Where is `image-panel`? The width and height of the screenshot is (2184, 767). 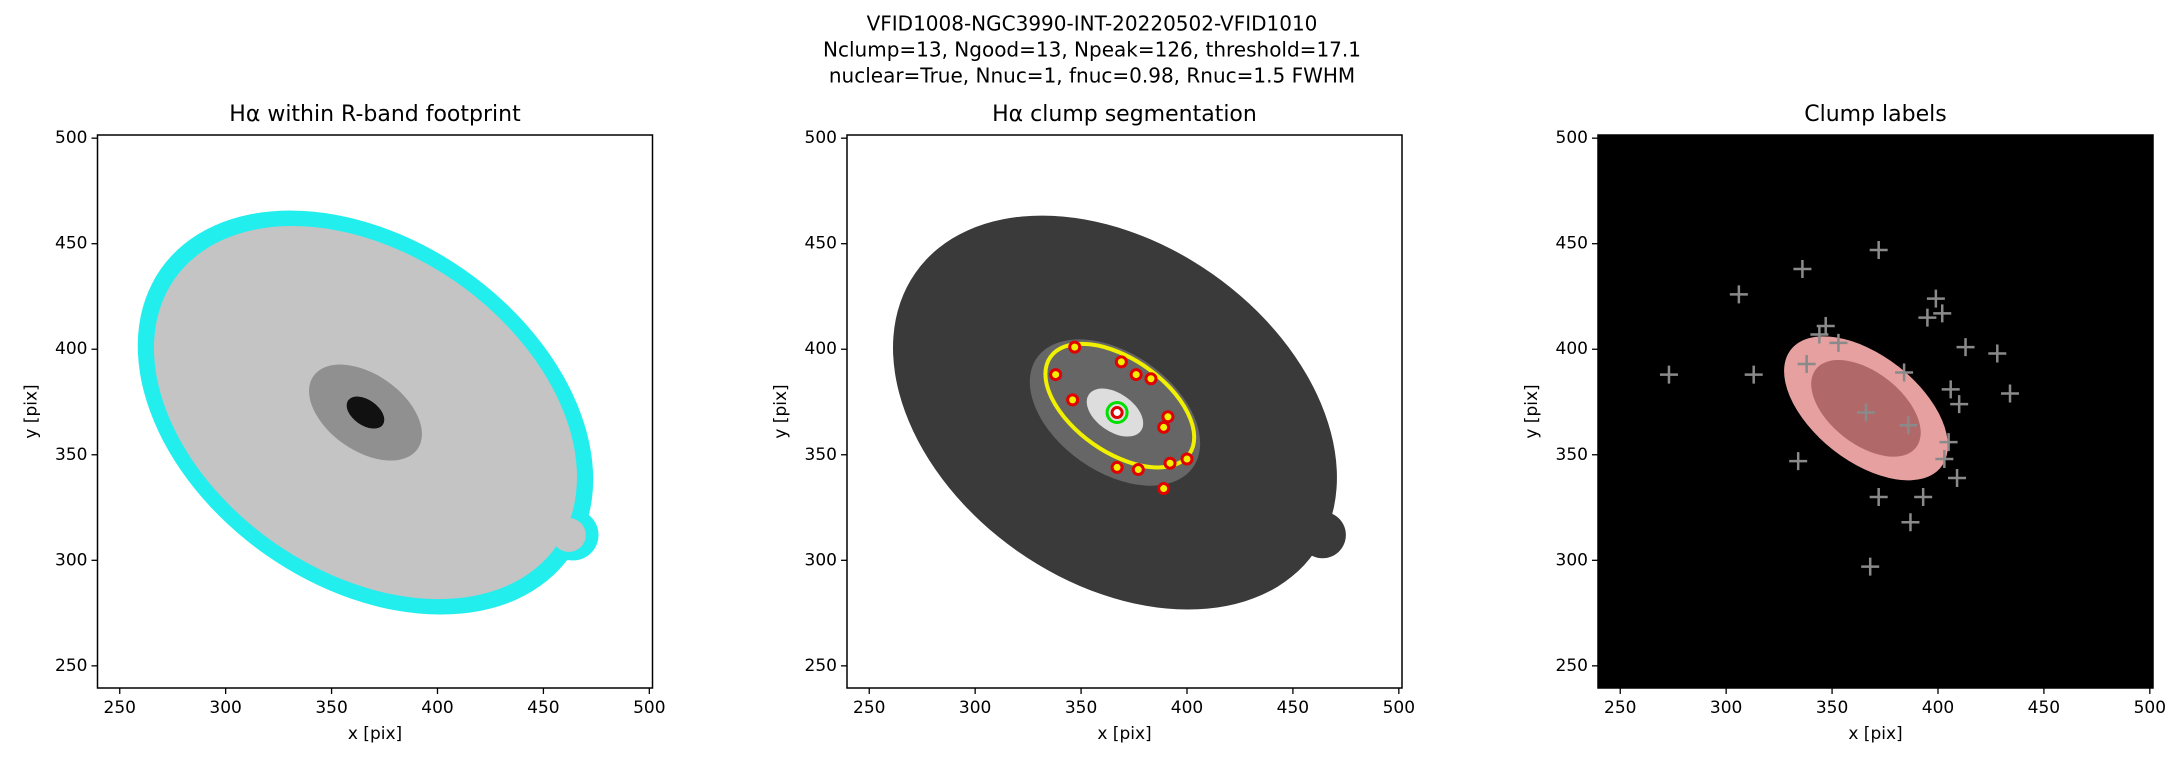 image-panel is located at coordinates (368, 412).